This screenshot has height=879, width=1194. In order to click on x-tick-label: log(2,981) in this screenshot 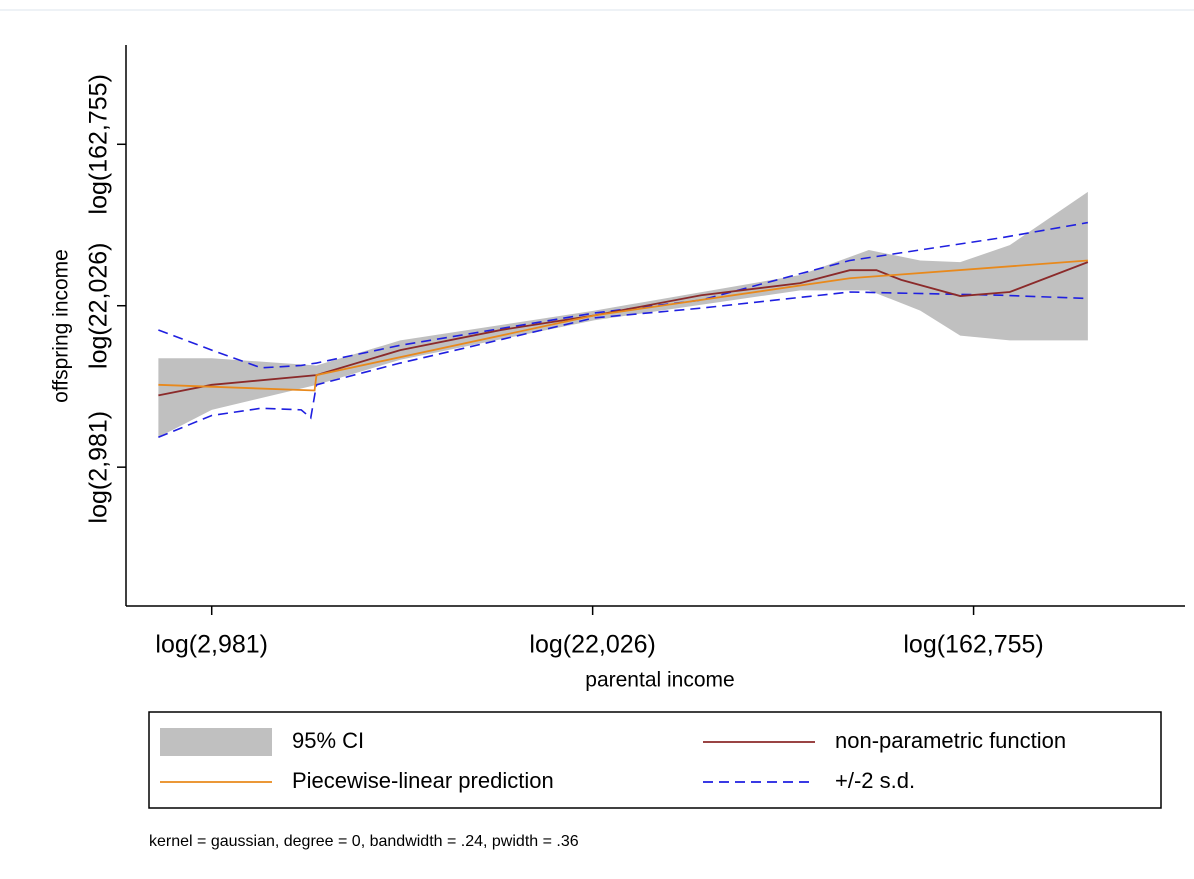, I will do `click(211, 645)`.